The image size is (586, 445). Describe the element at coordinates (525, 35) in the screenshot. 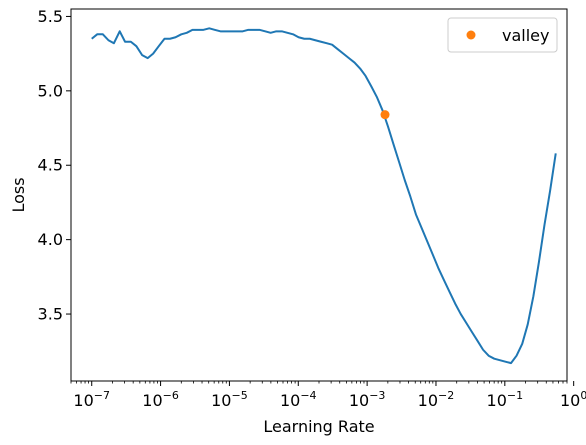

I see `legend-label-valley: valley` at that location.